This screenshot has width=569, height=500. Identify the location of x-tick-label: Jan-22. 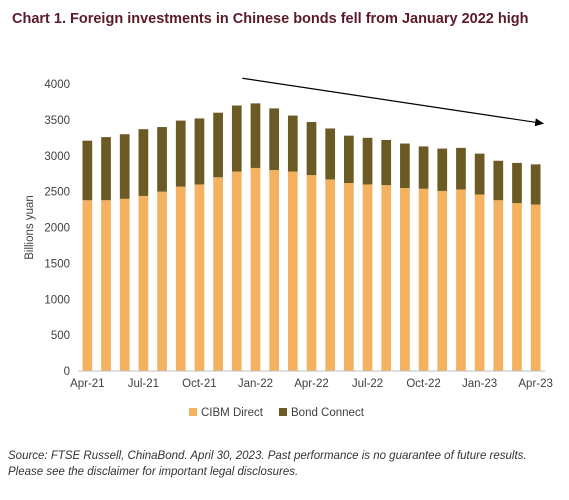
(255, 384).